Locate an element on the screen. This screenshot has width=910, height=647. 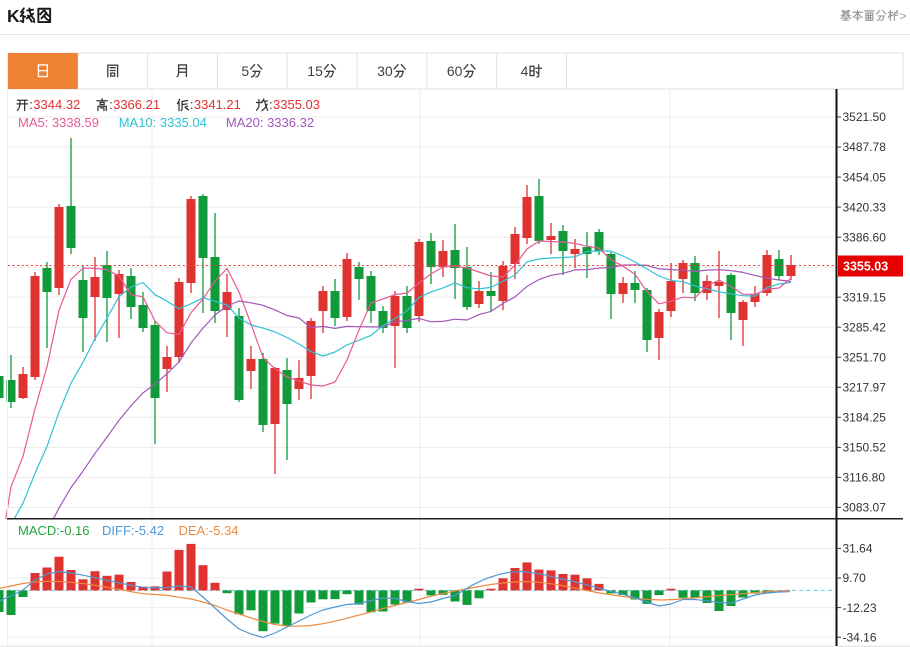
svg-text: 3217.97 is located at coordinates (865, 387).